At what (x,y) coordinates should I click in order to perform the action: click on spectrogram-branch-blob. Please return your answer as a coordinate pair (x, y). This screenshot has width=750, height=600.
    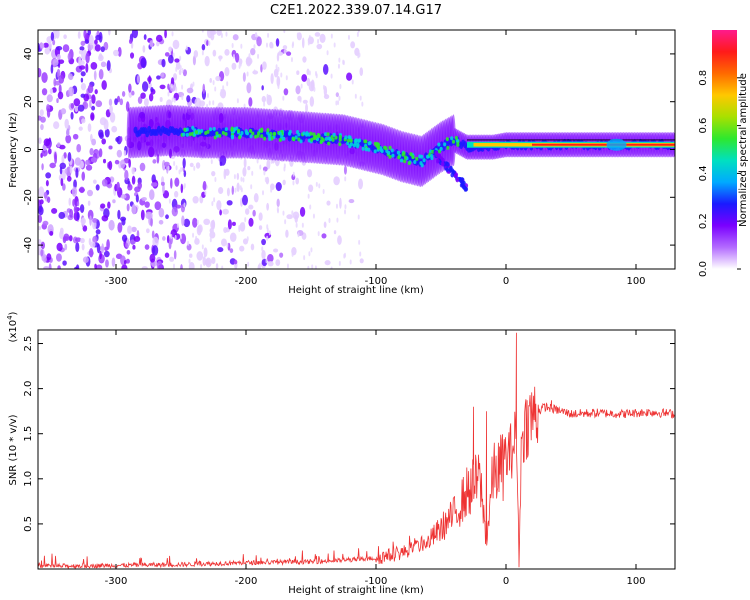
    Looking at the image, I should click on (447, 164).